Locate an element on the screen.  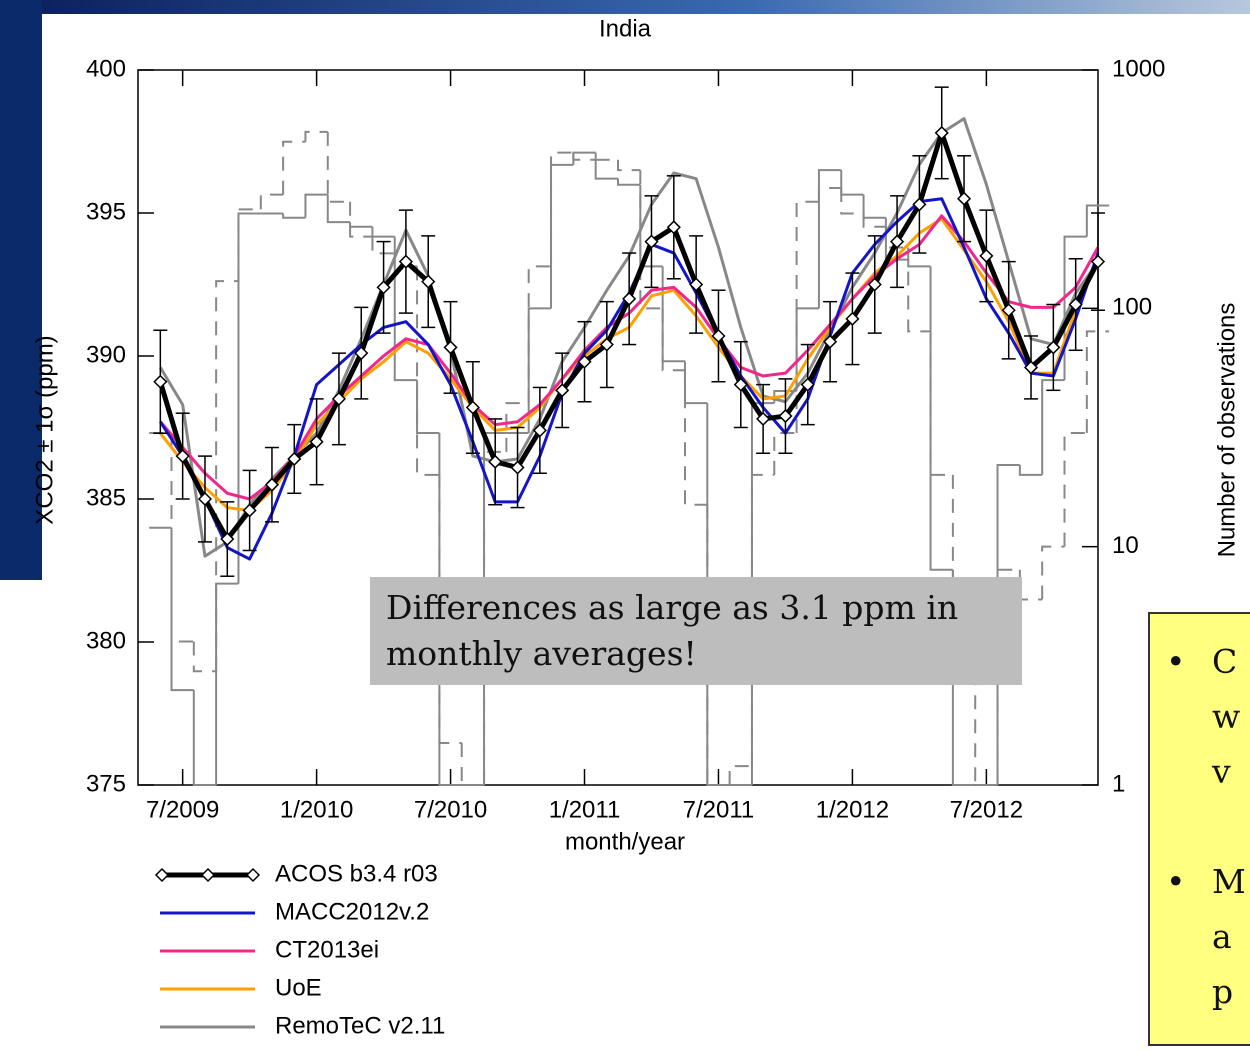
x-tick-label: 7/2011 is located at coordinates (719, 809).